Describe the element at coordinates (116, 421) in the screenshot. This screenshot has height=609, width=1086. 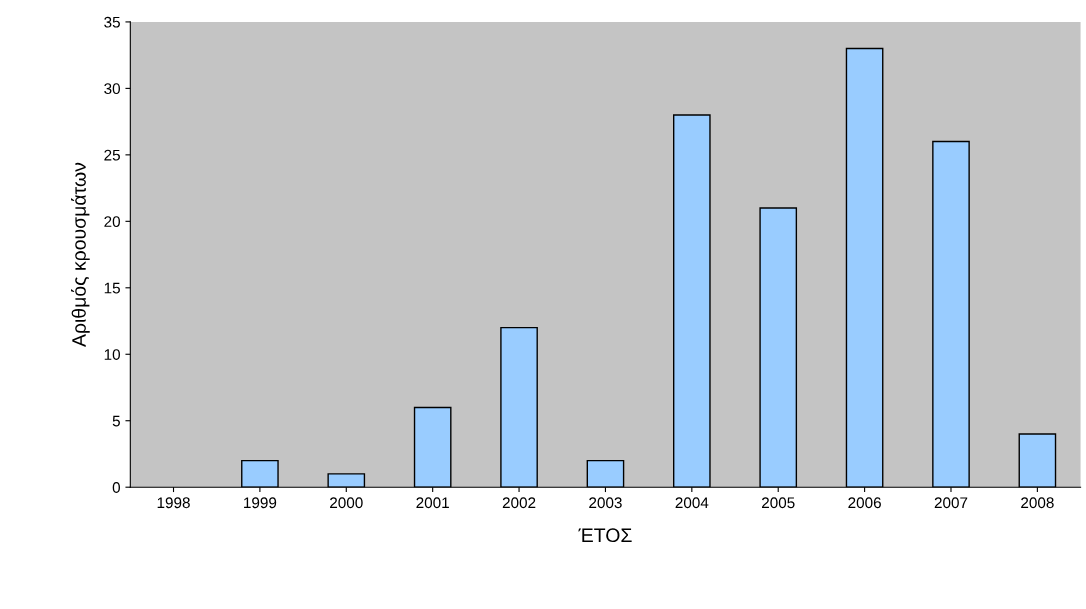
I see `y-tick-label: 5` at that location.